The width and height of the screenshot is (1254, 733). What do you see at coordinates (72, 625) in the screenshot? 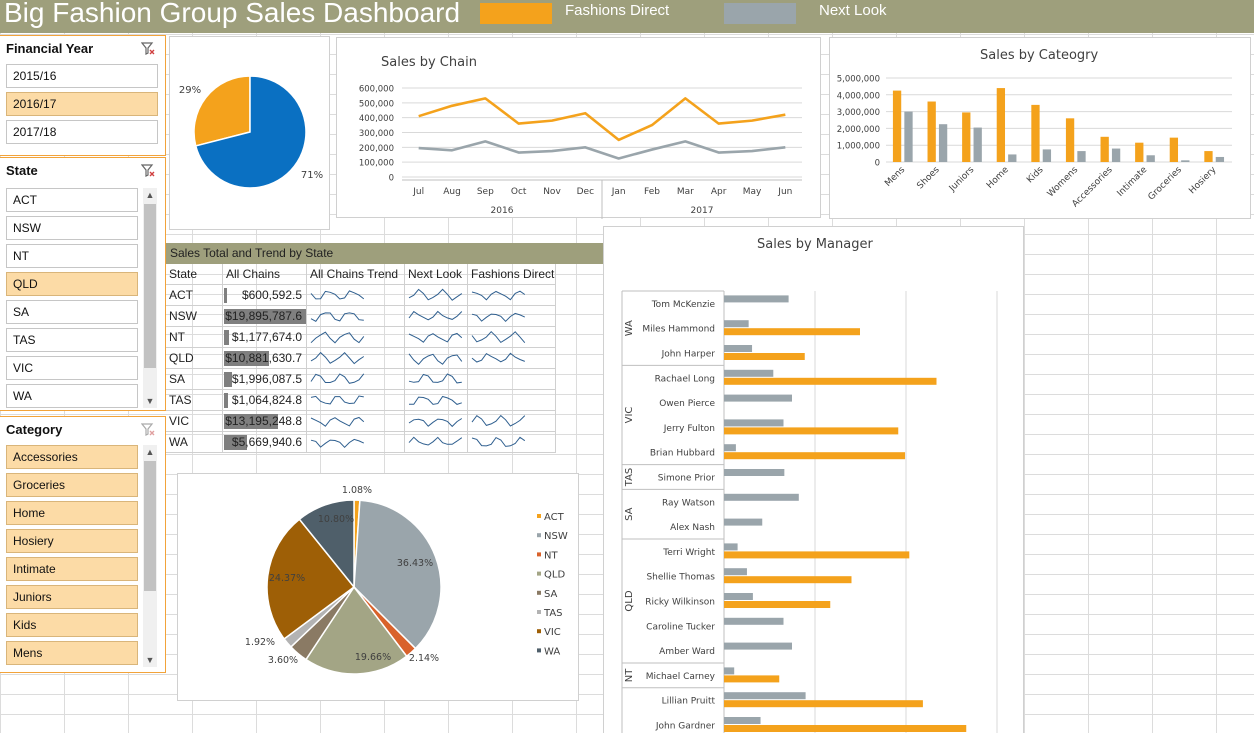
I see `slicer-item-kids: Kids` at bounding box center [72, 625].